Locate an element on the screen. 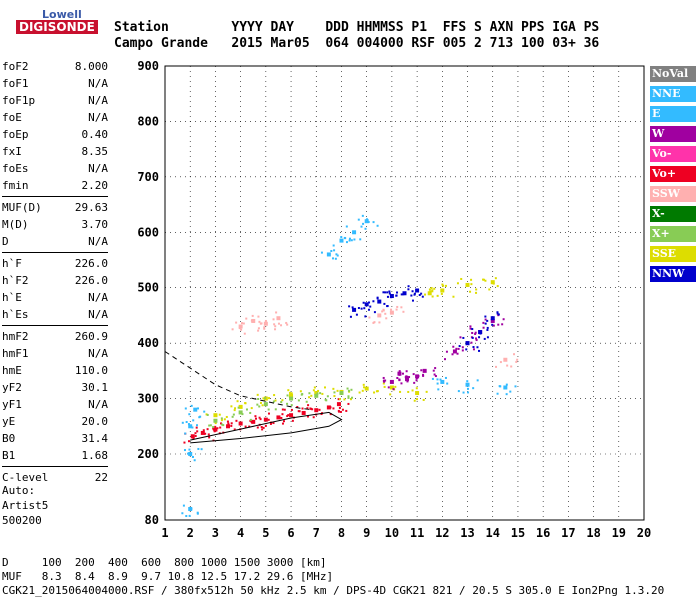 The height and width of the screenshot is (600, 700). param-row: D N/A is located at coordinates (55, 241).